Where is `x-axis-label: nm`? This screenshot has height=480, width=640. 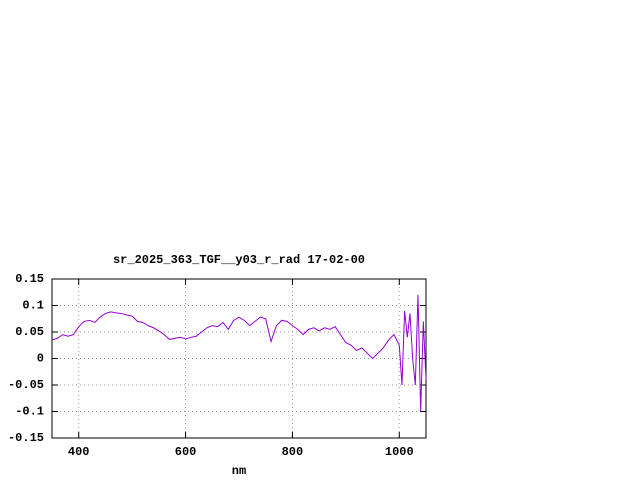
x-axis-label: nm is located at coordinates (239, 471).